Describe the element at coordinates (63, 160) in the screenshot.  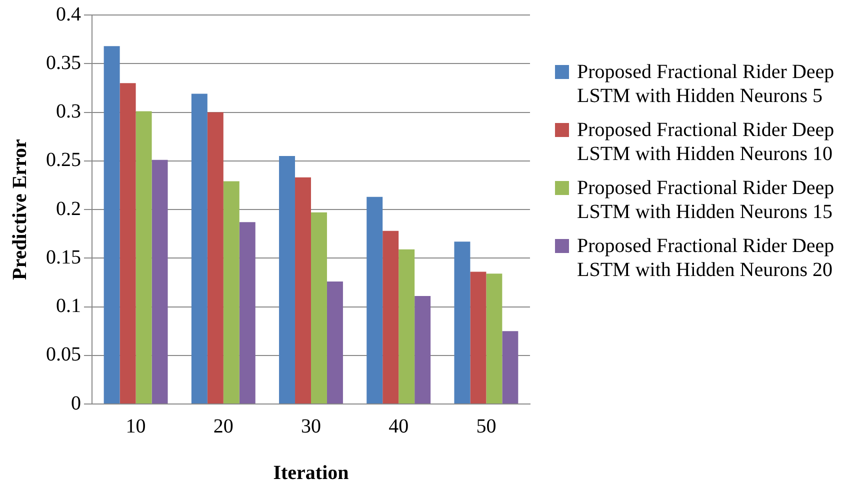
I see `y-tick-label: 0.25` at that location.